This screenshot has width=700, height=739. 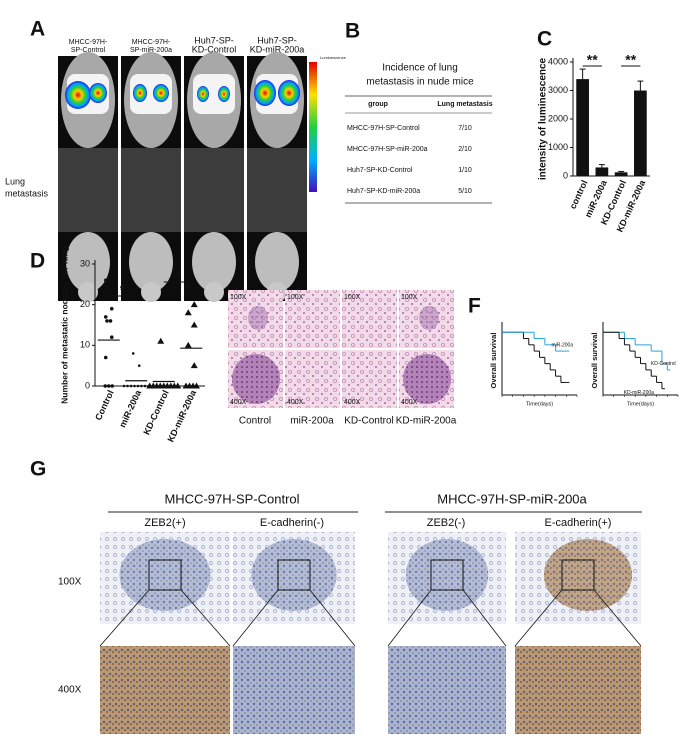 I want to click on row-label: metastasis, so click(x=27, y=193).